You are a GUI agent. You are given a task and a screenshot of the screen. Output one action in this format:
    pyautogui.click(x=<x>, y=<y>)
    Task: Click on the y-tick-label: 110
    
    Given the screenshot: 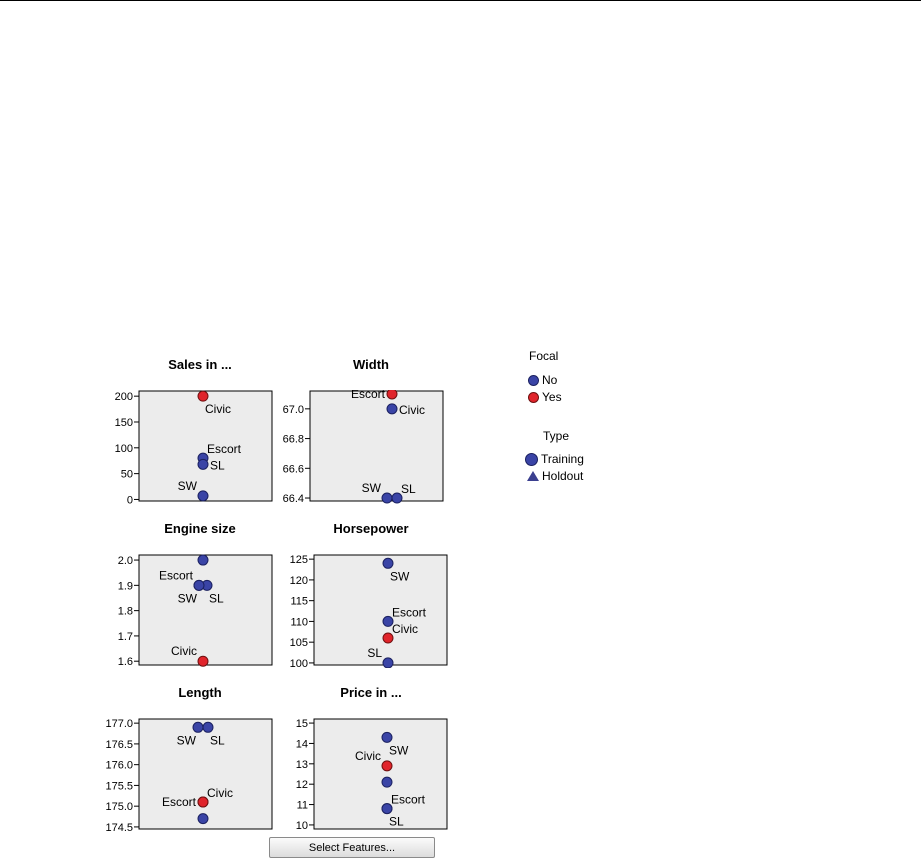 What is the action you would take?
    pyautogui.click(x=299, y=622)
    